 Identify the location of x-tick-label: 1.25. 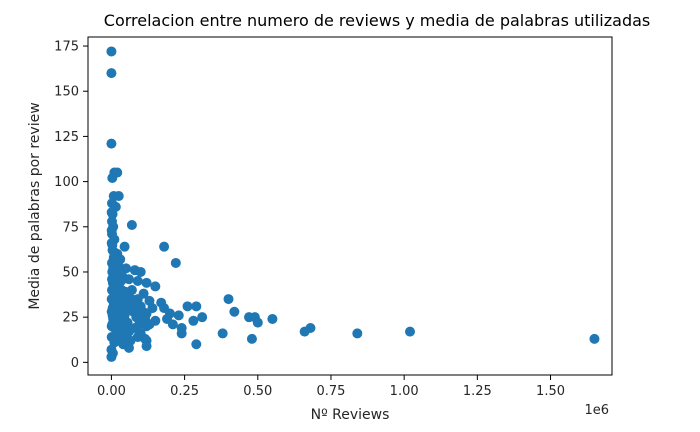
(477, 391).